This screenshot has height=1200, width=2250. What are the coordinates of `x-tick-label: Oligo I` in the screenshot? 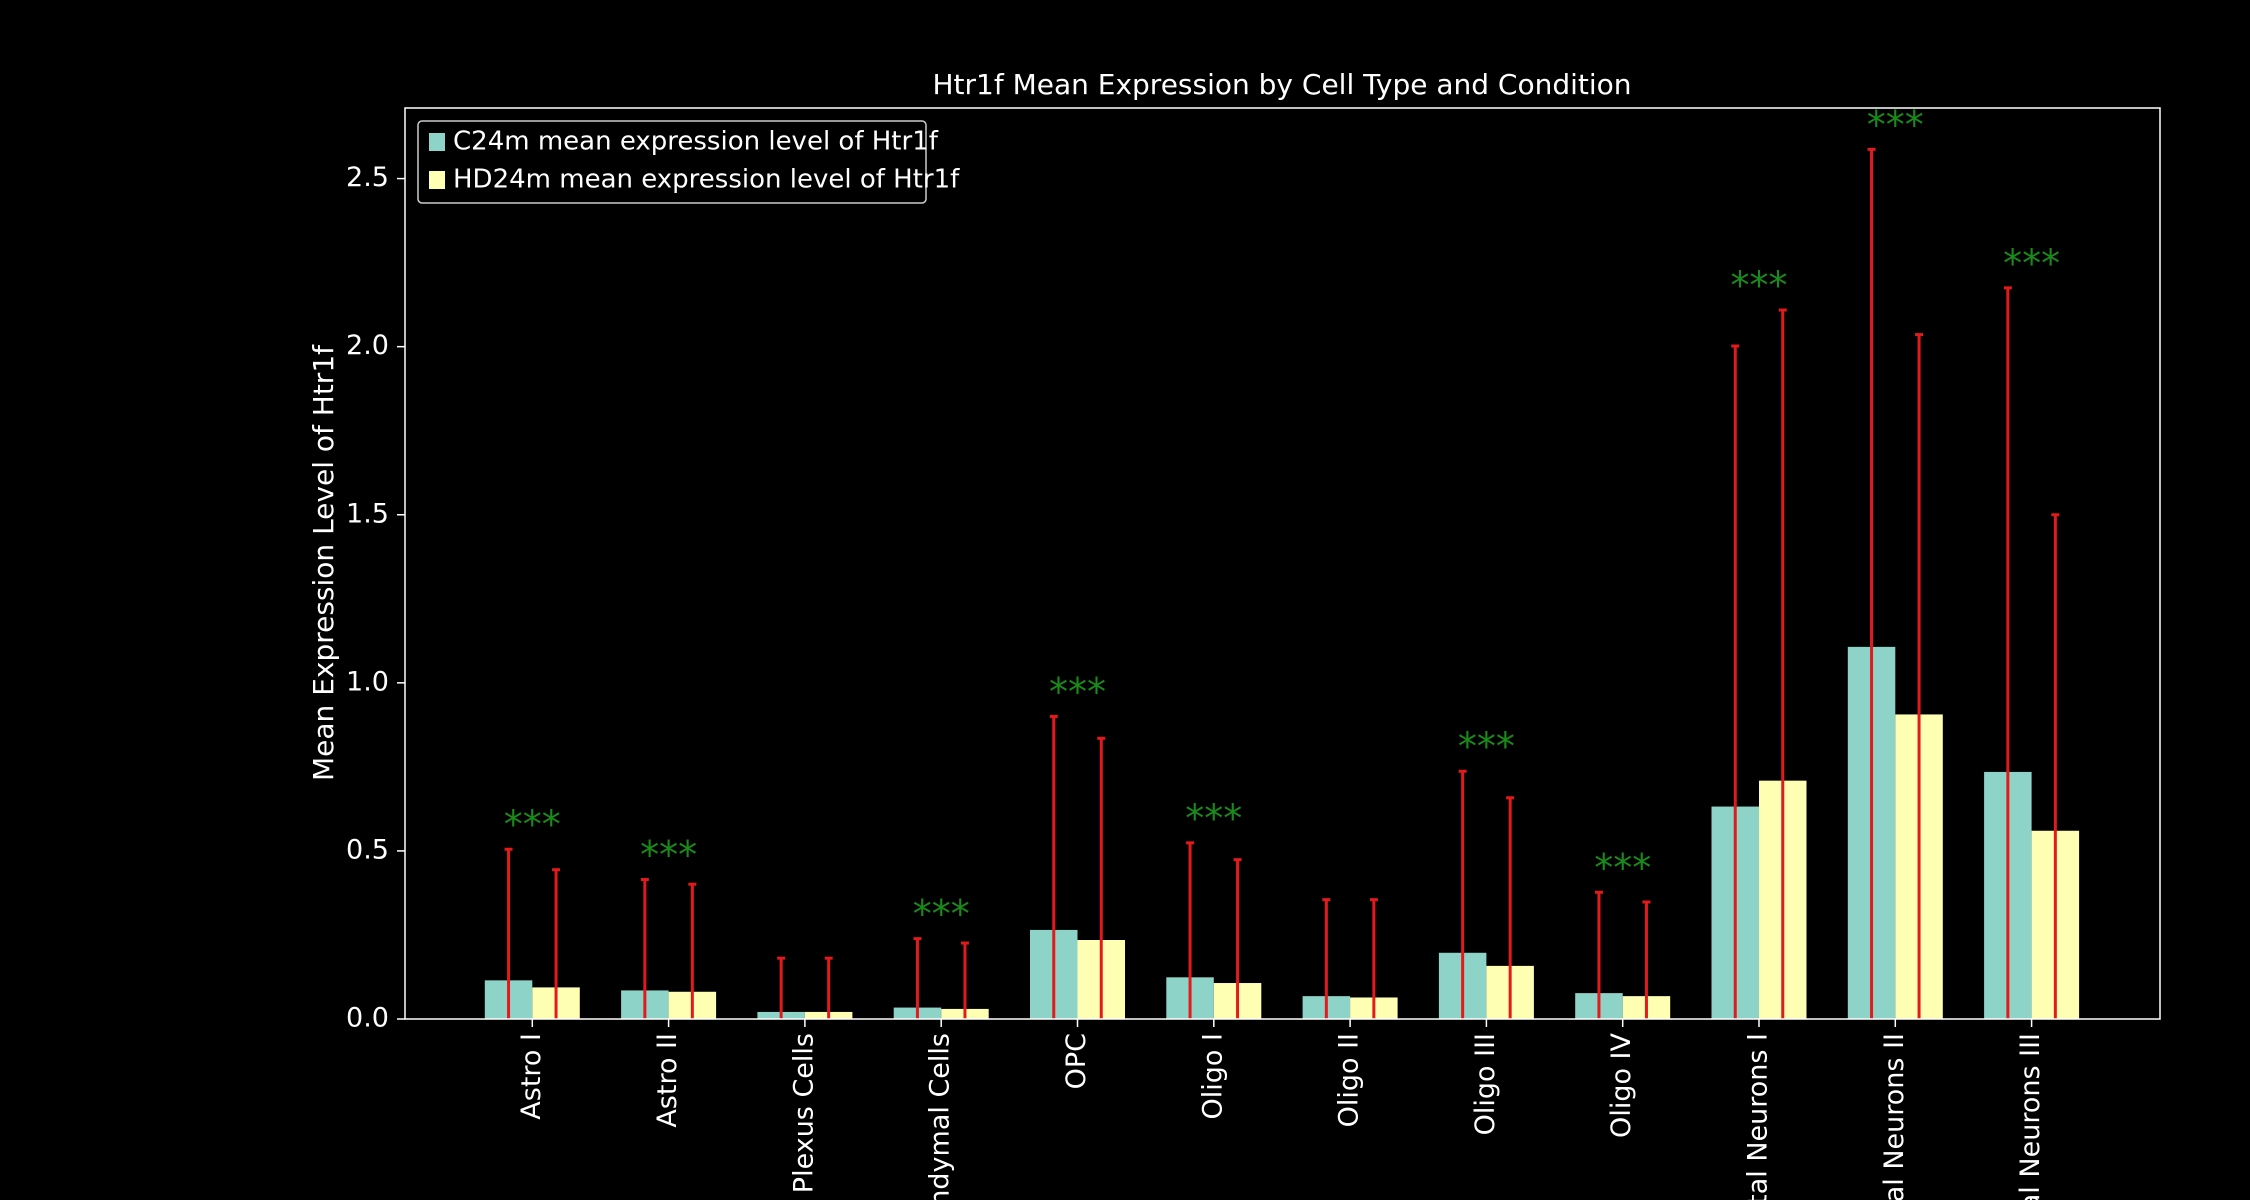 It's located at (1212, 1076).